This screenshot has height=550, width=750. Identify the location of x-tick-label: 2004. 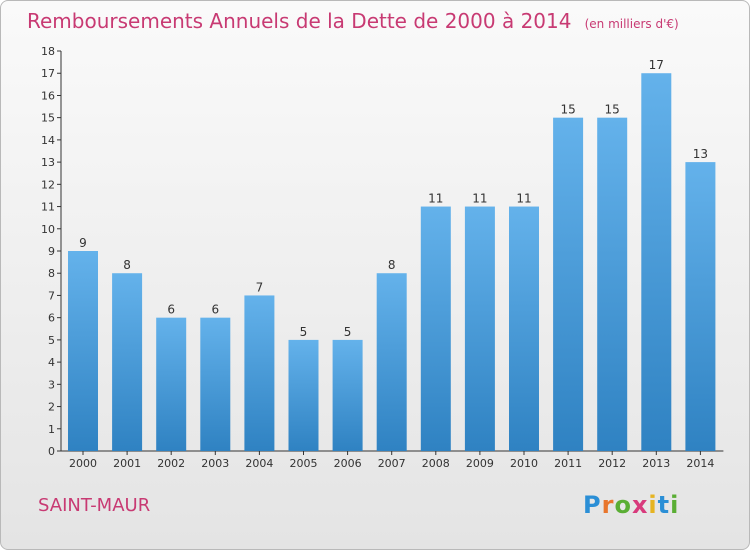
(259, 463).